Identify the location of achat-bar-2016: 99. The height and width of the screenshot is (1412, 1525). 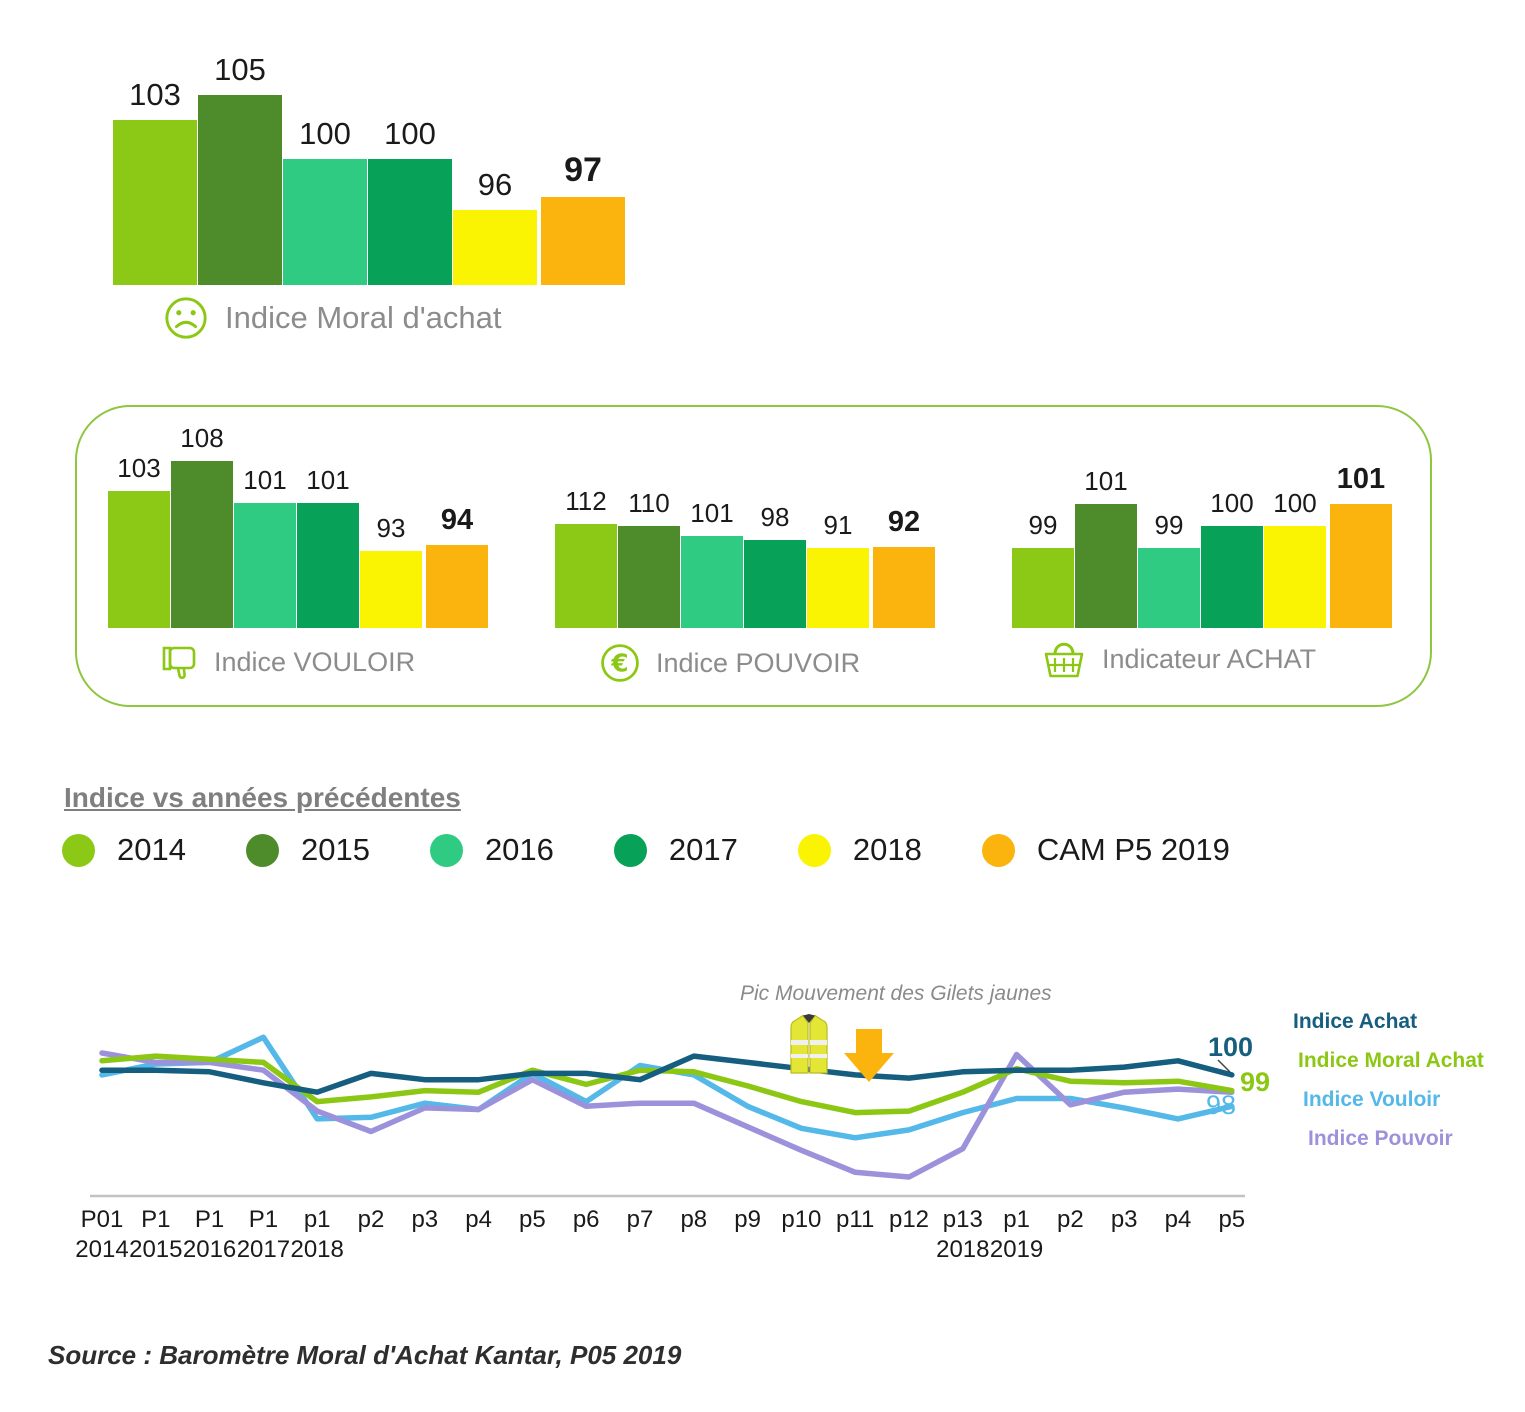
(1169, 570).